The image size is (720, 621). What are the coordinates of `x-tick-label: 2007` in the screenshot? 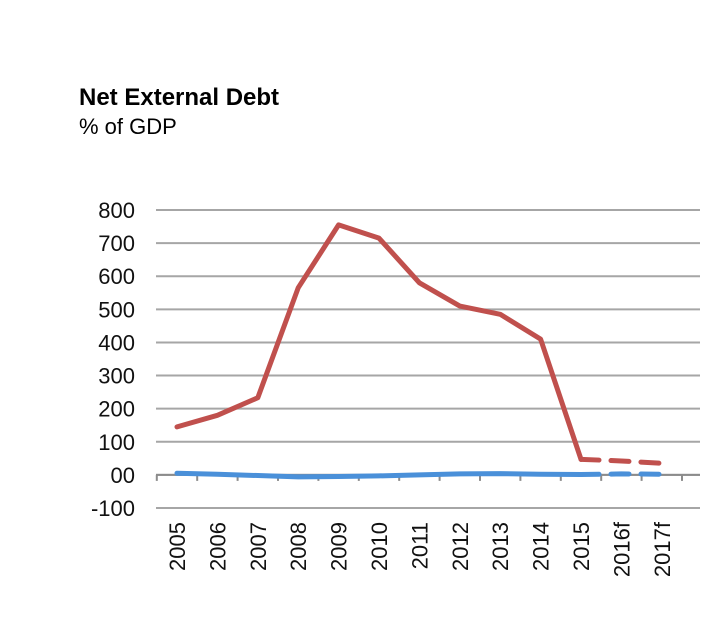 It's located at (258, 546).